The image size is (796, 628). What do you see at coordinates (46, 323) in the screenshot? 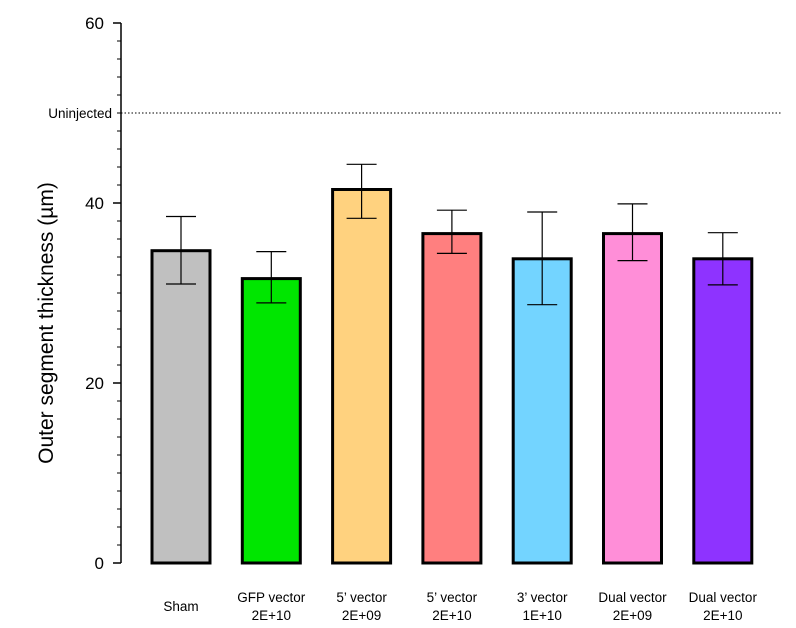
I see `y-axis-title: Outer segment thickness (µm)` at bounding box center [46, 323].